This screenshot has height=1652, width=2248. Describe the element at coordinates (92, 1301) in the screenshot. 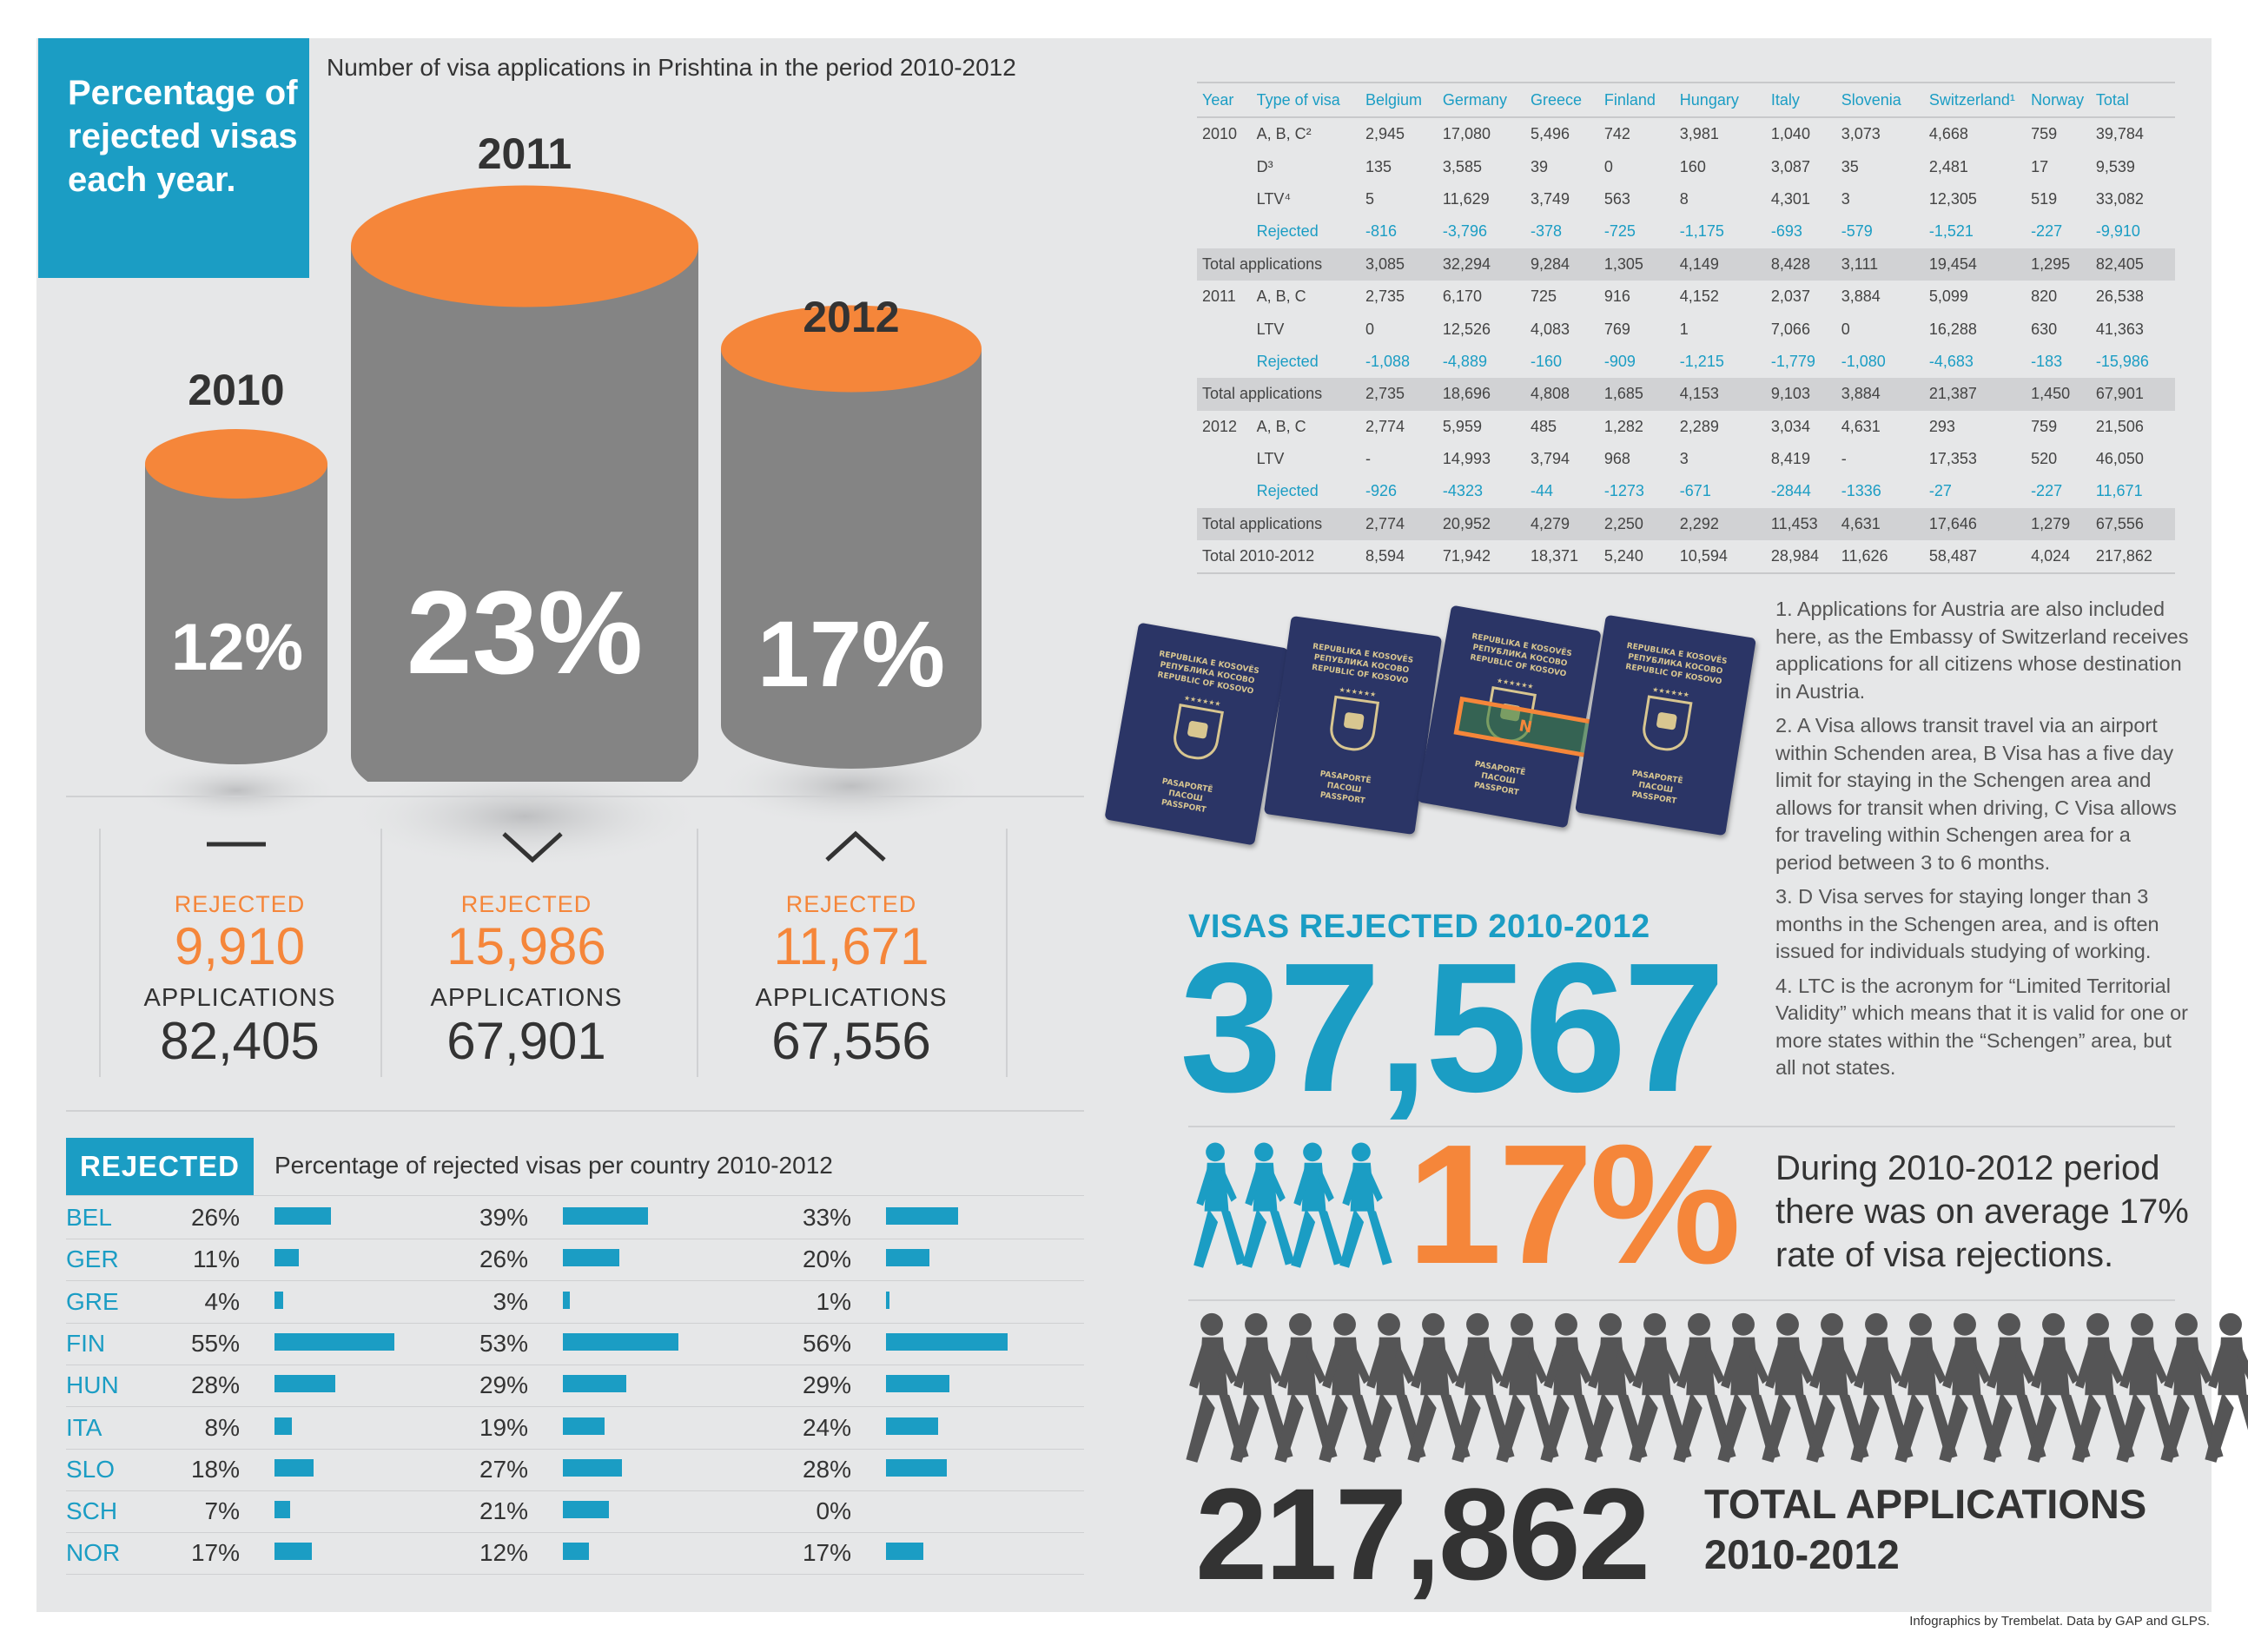

I see `country-code: GRE` at that location.